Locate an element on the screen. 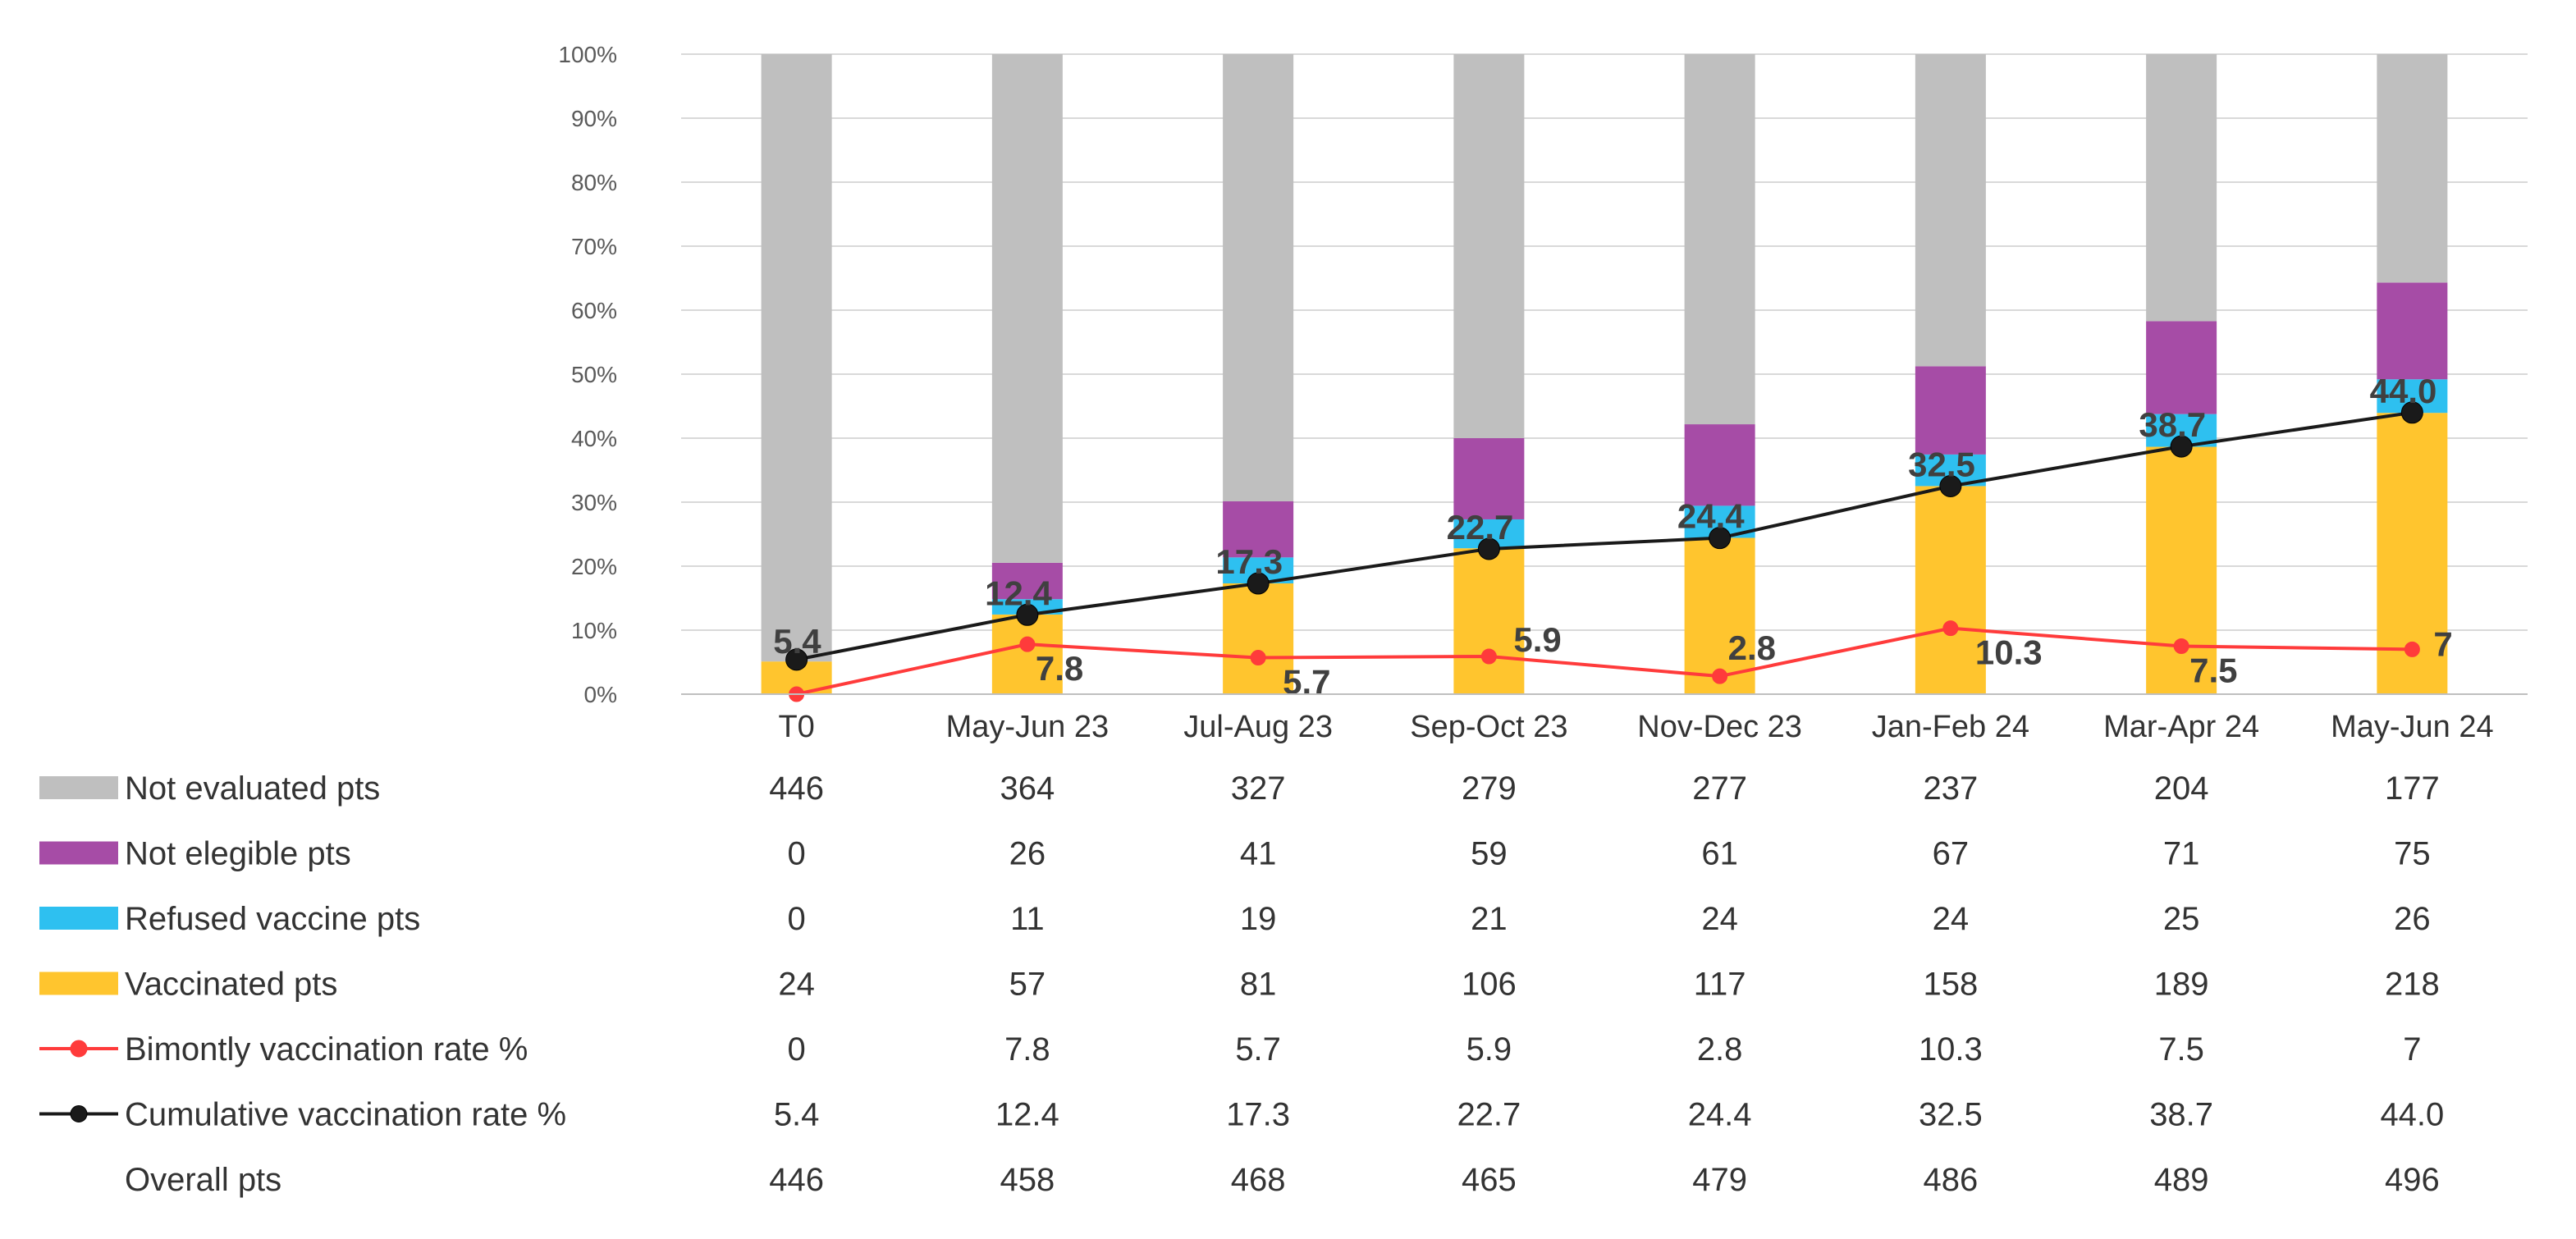  table-row-label: Bimontly vaccination rate % is located at coordinates (326, 1049).